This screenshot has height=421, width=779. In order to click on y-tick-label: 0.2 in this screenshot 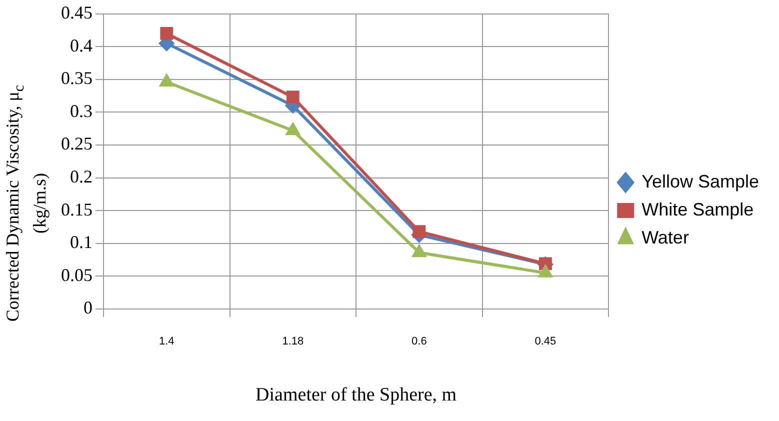, I will do `click(81, 176)`.